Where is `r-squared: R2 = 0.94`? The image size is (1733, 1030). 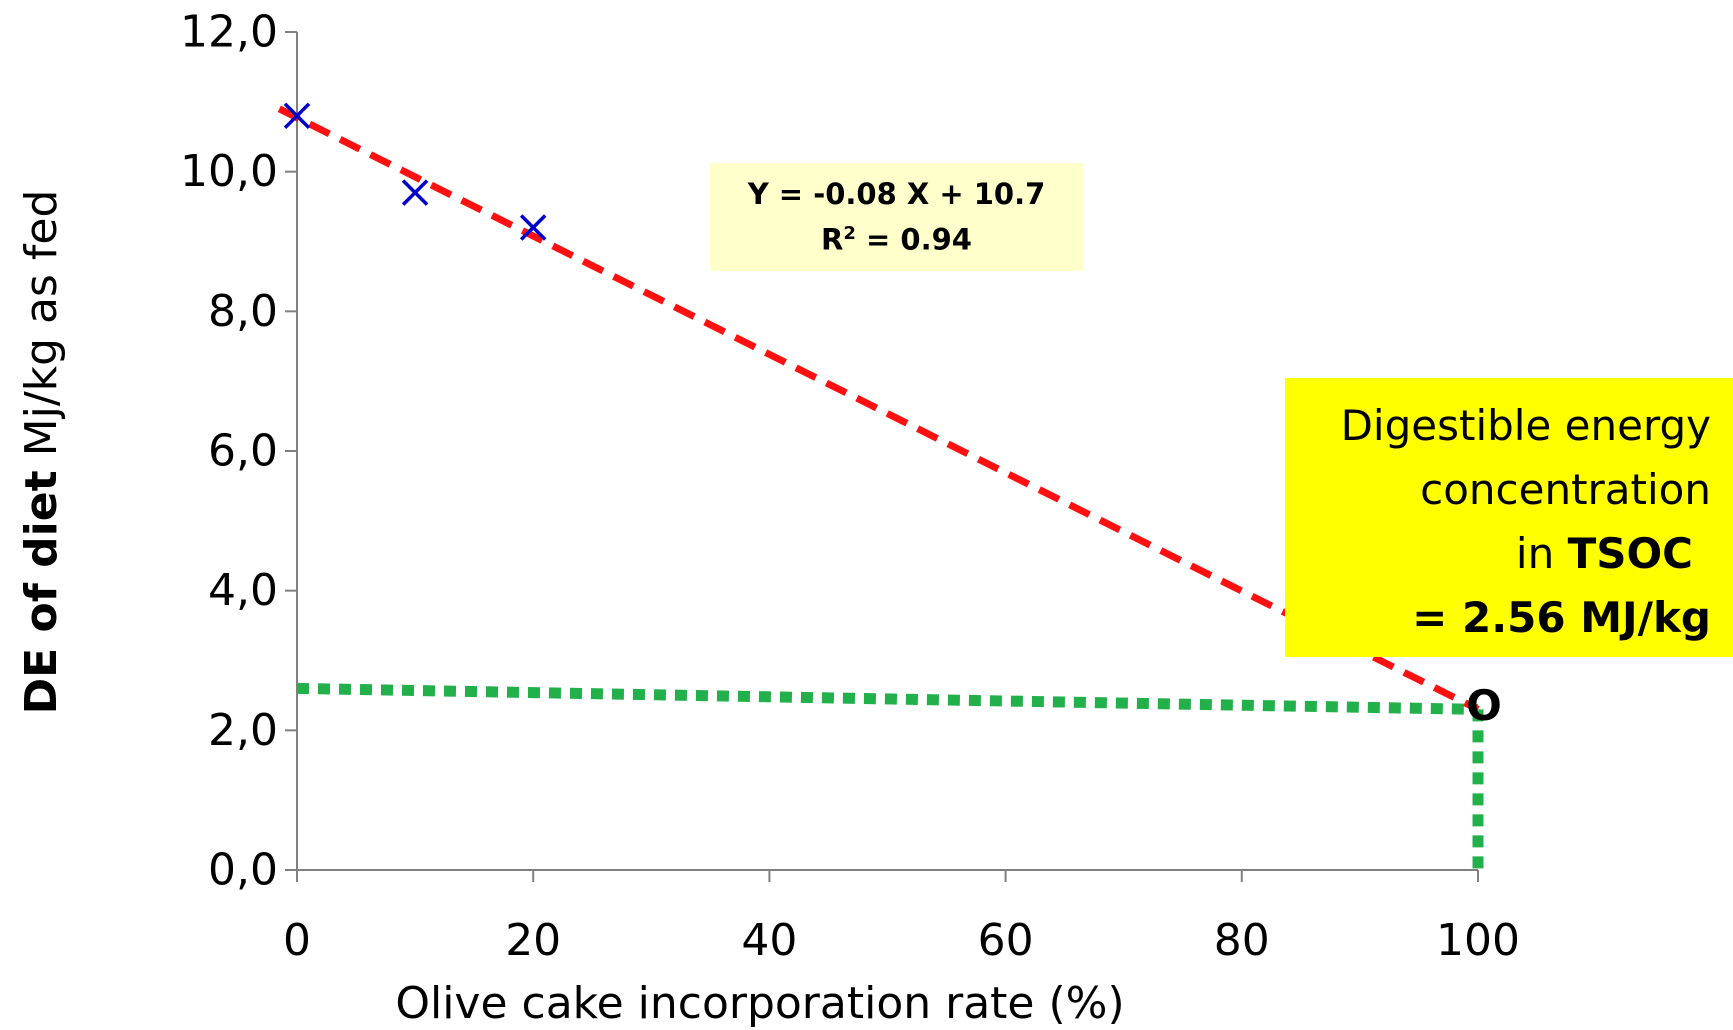
r-squared: R2 = 0.94 is located at coordinates (896, 237).